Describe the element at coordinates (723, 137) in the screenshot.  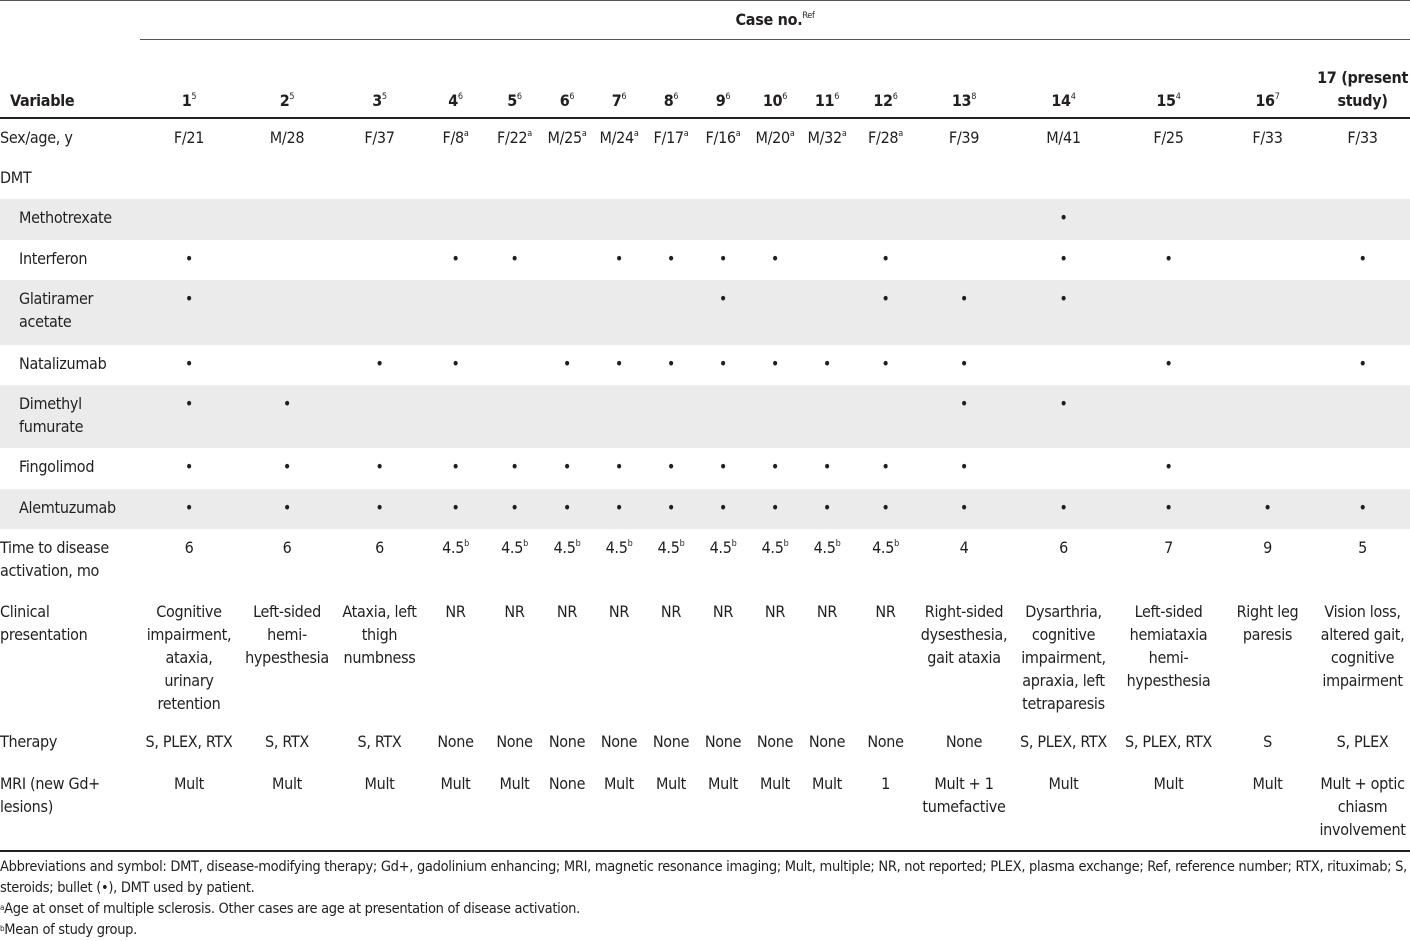
I see `table-cell: F/16a` at that location.